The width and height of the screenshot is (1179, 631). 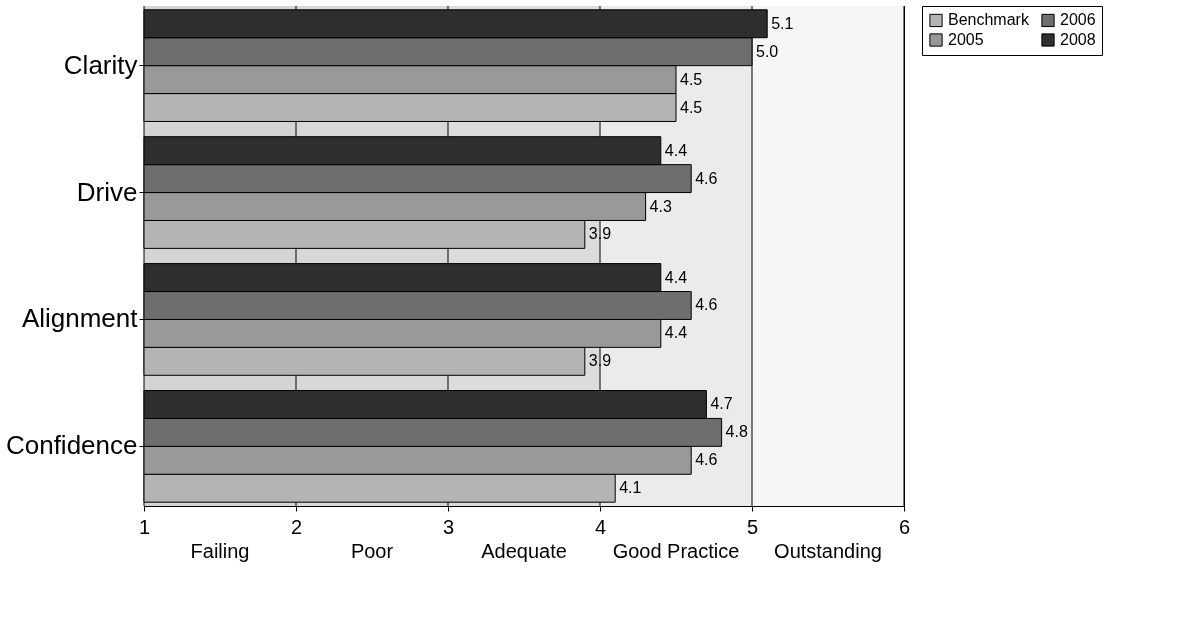 I want to click on data-label: 4.7, so click(x=721, y=404).